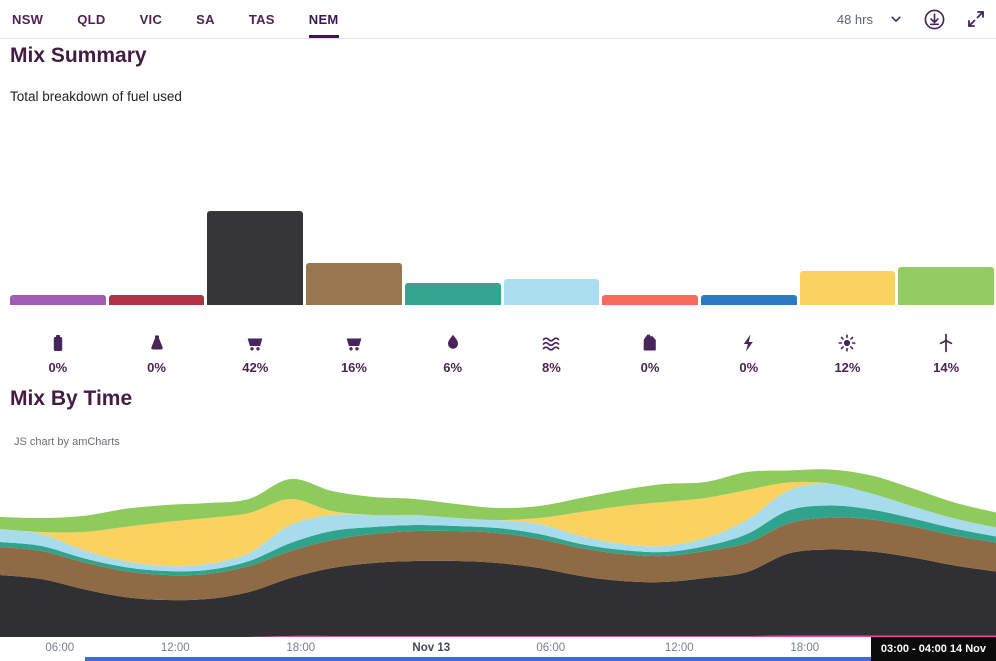 This screenshot has height=661, width=996. I want to click on axis-tick-nov-13: Nov 13, so click(431, 648).